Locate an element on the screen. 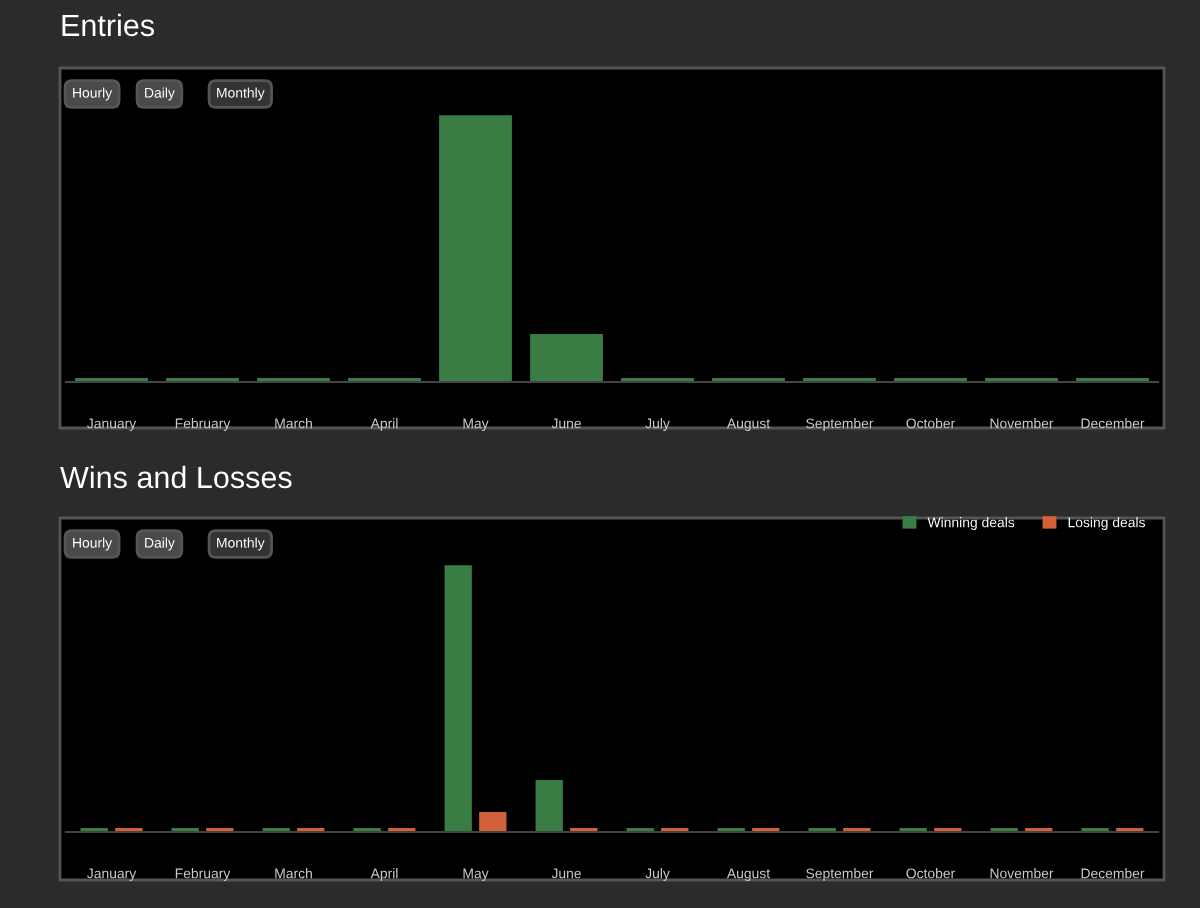  chart-title: Wins and Losses is located at coordinates (176, 477).